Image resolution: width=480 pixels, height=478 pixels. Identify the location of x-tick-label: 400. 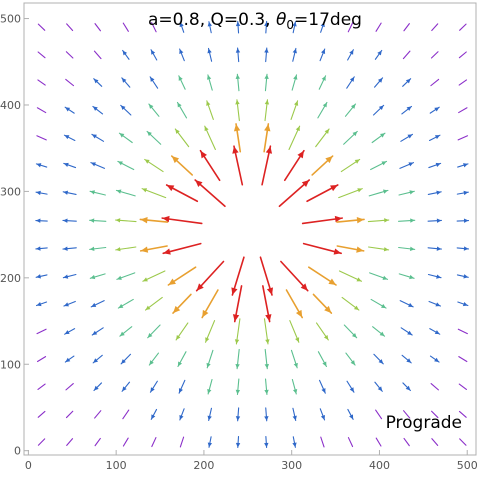
(379, 465).